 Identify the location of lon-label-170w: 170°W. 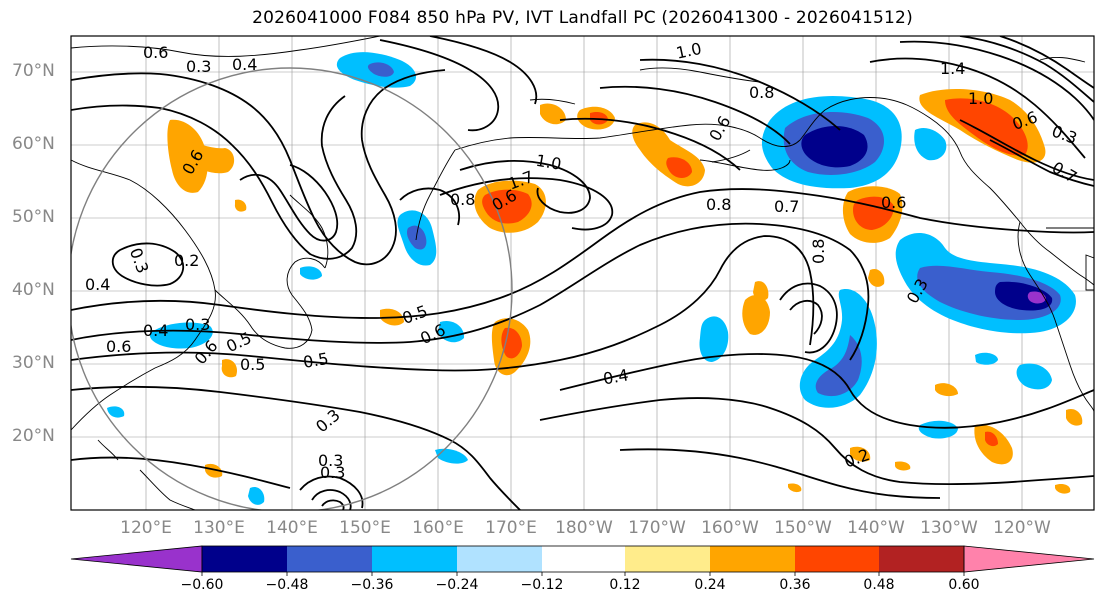
(657, 528).